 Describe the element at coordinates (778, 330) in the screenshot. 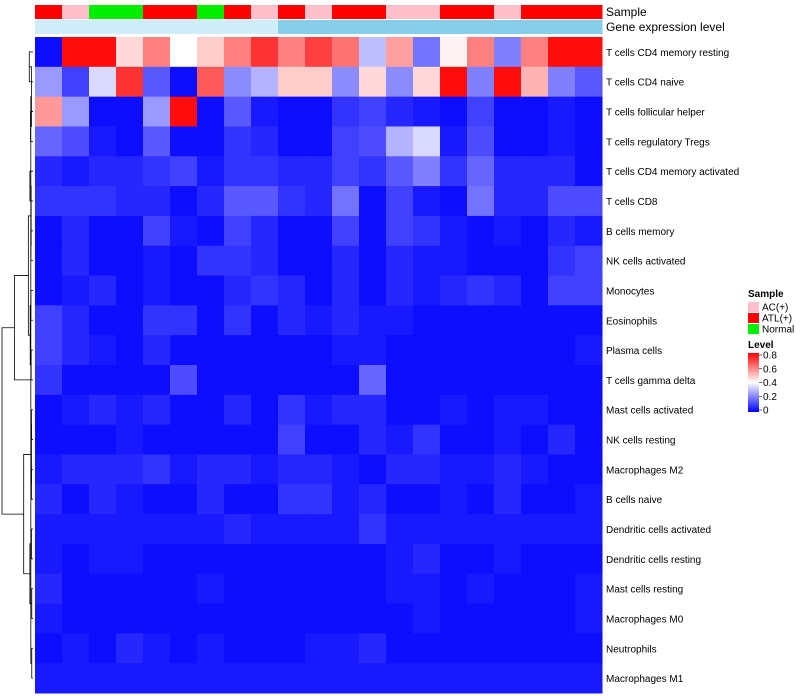

I see `legend-sample-entry: Normal` at that location.